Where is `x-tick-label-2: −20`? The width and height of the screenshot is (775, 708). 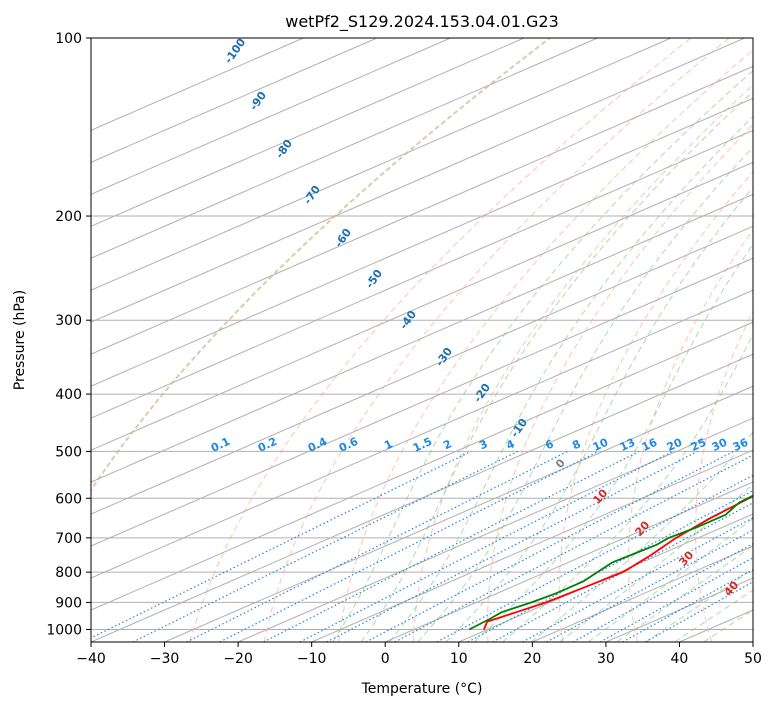 x-tick-label-2: −20 is located at coordinates (238, 659).